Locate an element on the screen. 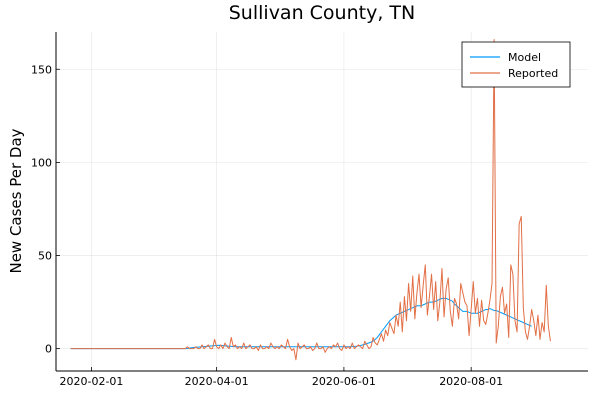 Image resolution: width=600 pixels, height=400 pixels. legend-label-model: Model is located at coordinates (524, 57).